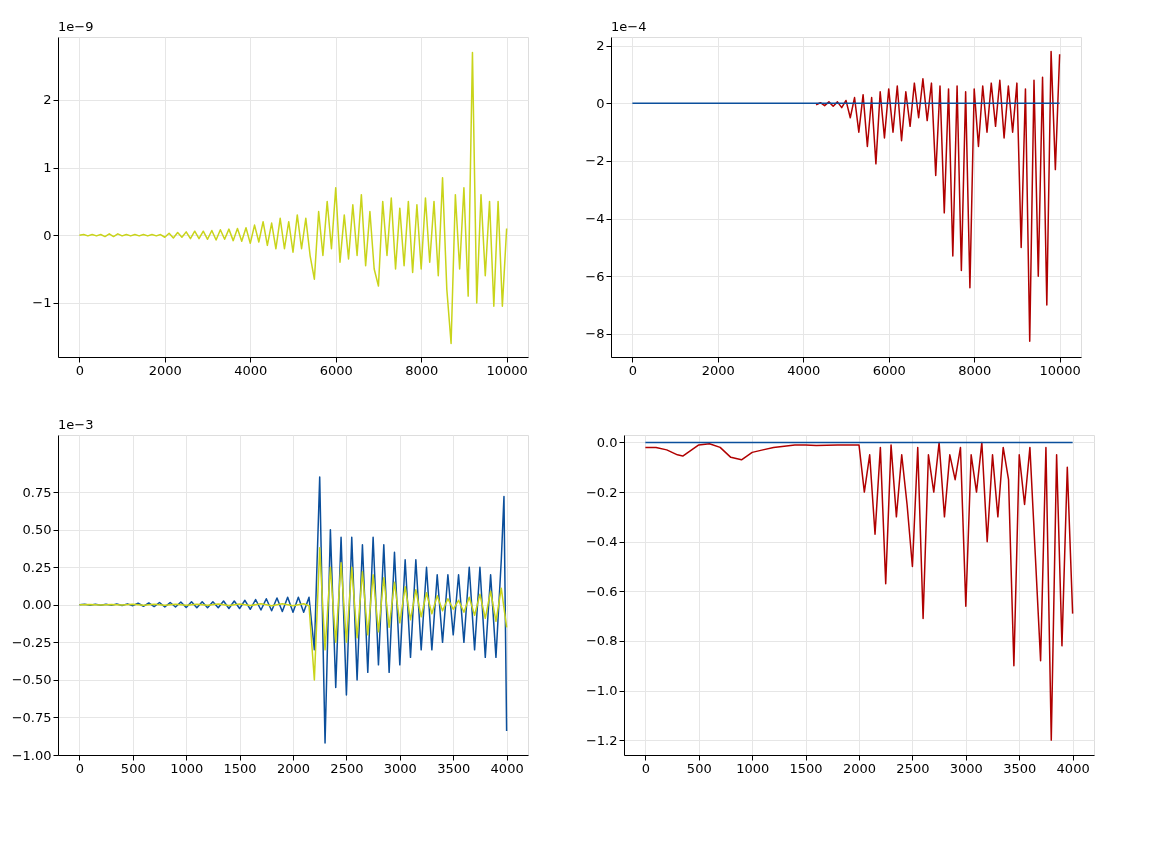  Describe the element at coordinates (601, 542) in the screenshot. I see `y-tick-label: −0.4` at that location.